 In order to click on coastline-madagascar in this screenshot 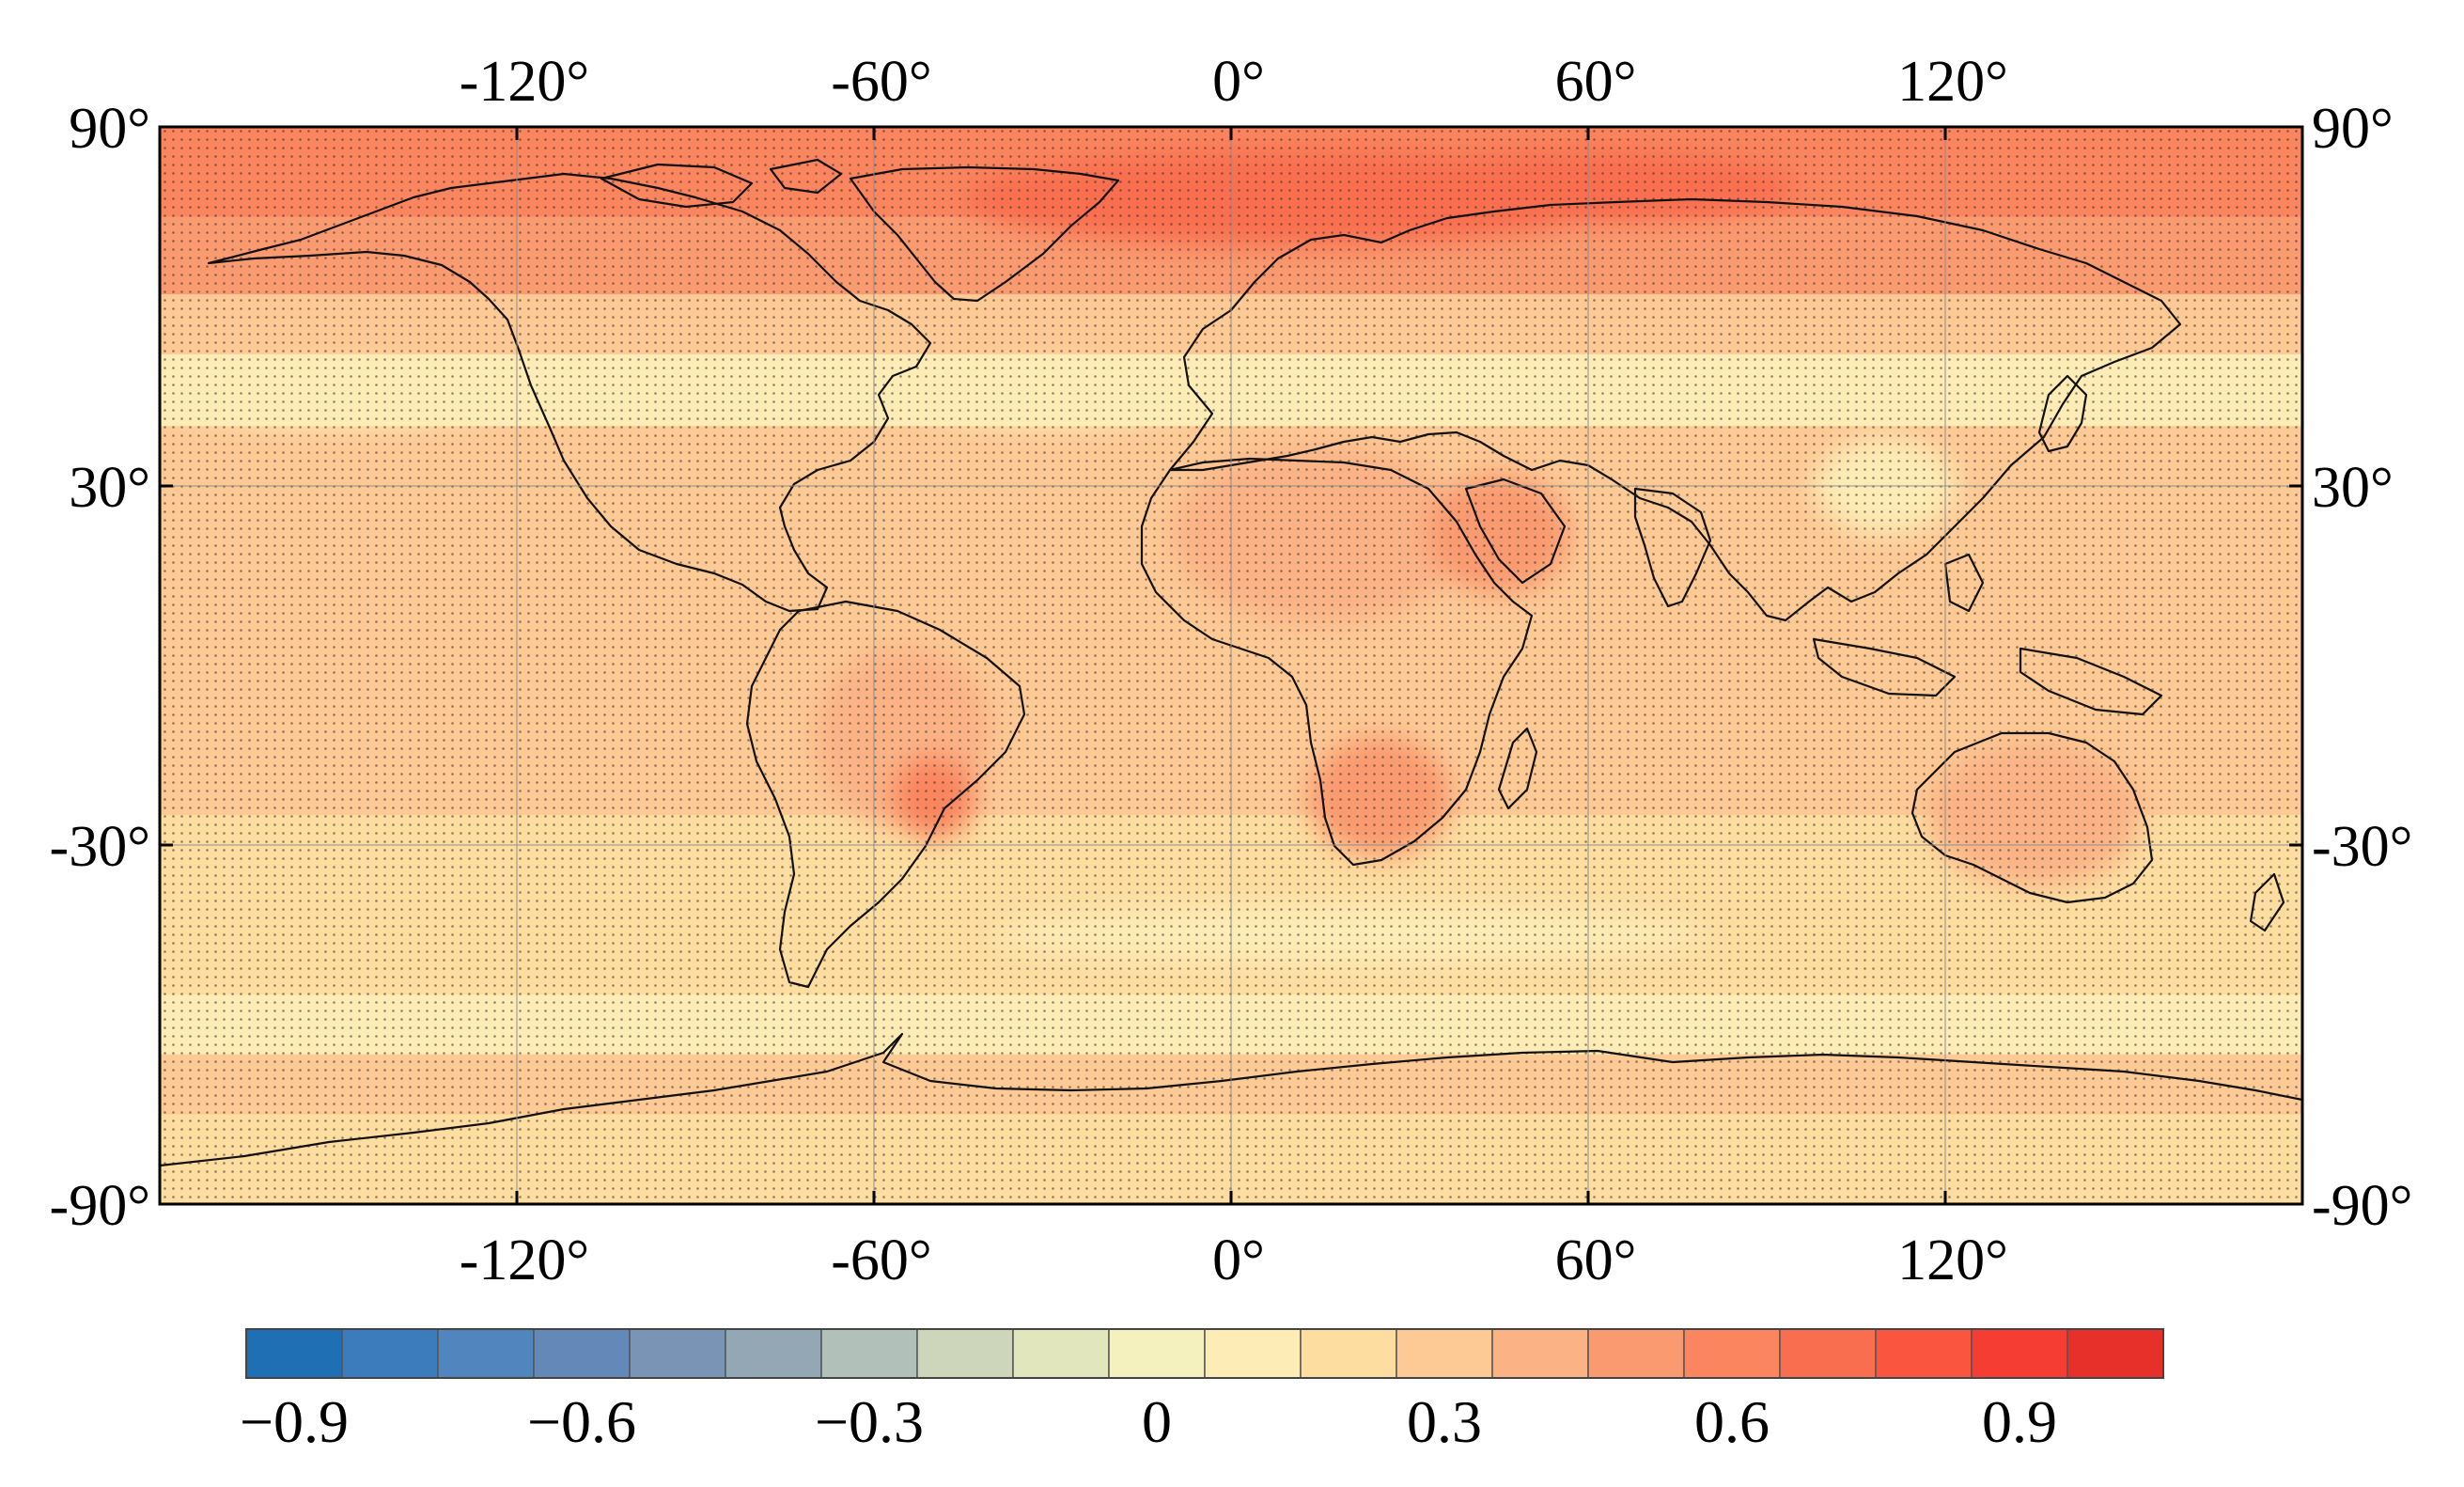, I will do `click(1517, 768)`.